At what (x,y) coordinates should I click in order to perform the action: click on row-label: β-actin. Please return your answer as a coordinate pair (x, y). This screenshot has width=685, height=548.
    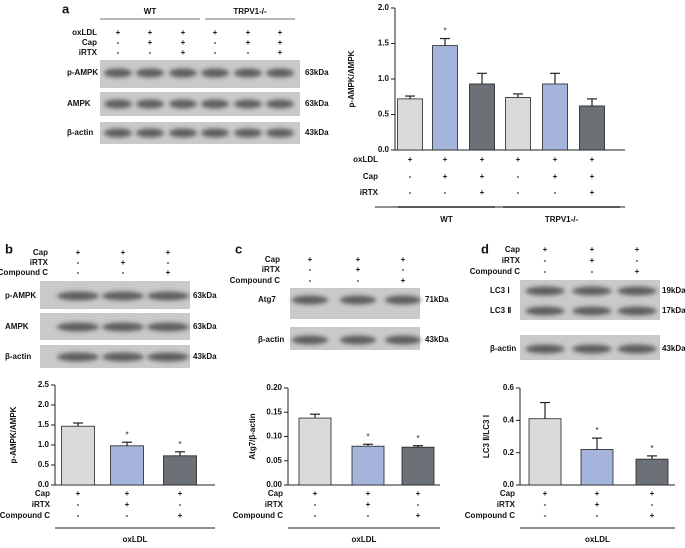
    Looking at the image, I should click on (80, 132).